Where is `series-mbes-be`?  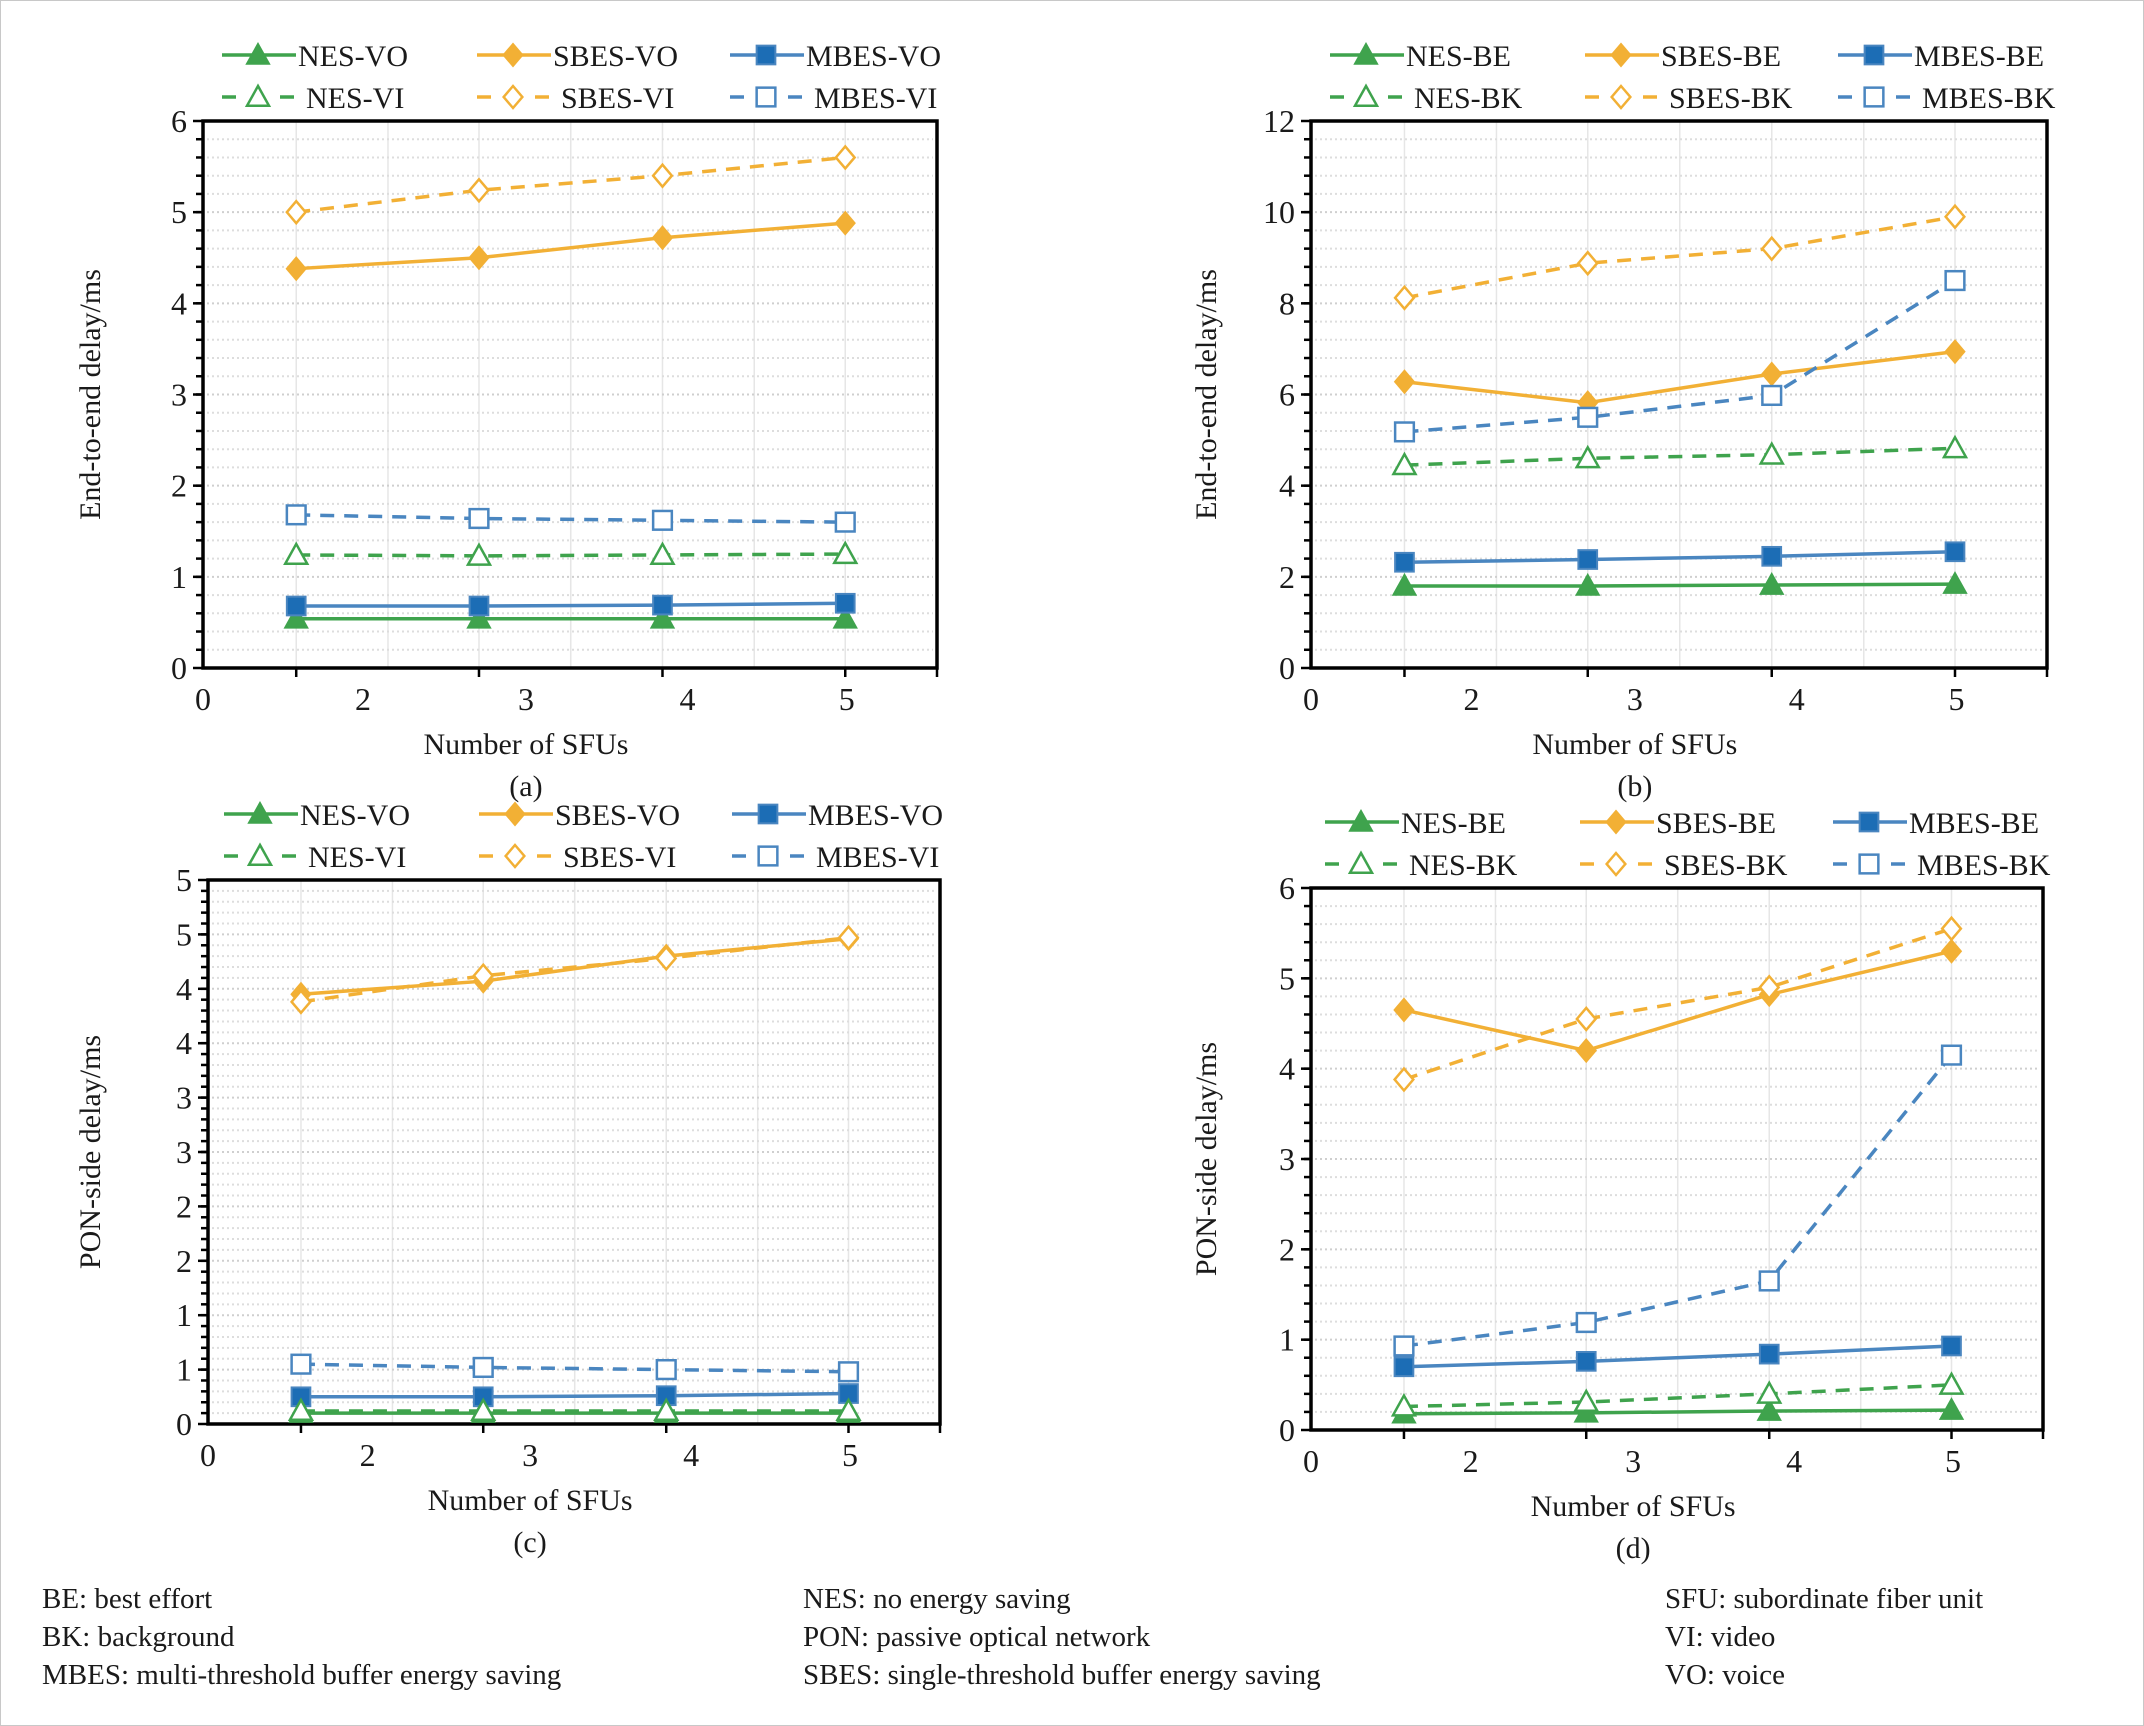 series-mbes-be is located at coordinates (1680, 557).